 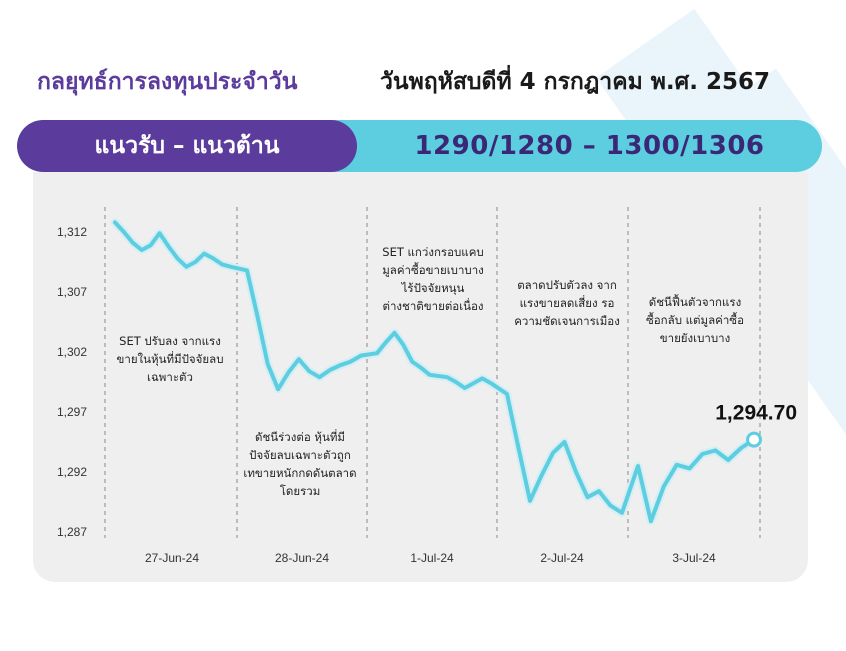 What do you see at coordinates (756, 413) in the screenshot?
I see `last-value-label: 1,294.70` at bounding box center [756, 413].